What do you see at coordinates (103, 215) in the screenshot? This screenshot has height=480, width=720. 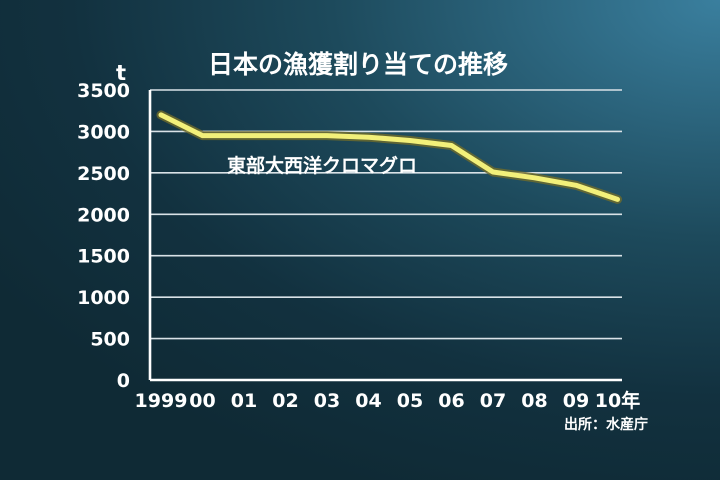 I see `y-tick-label-2000: 2000` at bounding box center [103, 215].